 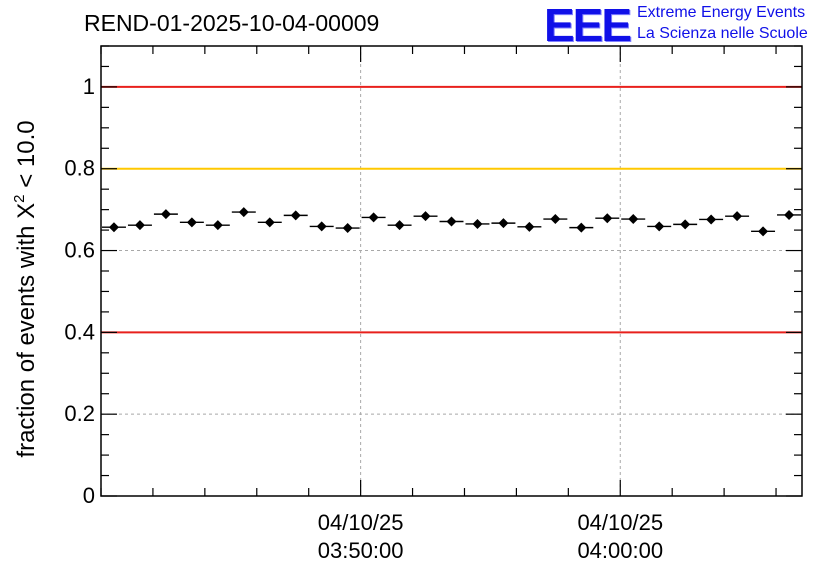 I want to click on y-axis-label-suffix: < 10.0, so click(x=26, y=157).